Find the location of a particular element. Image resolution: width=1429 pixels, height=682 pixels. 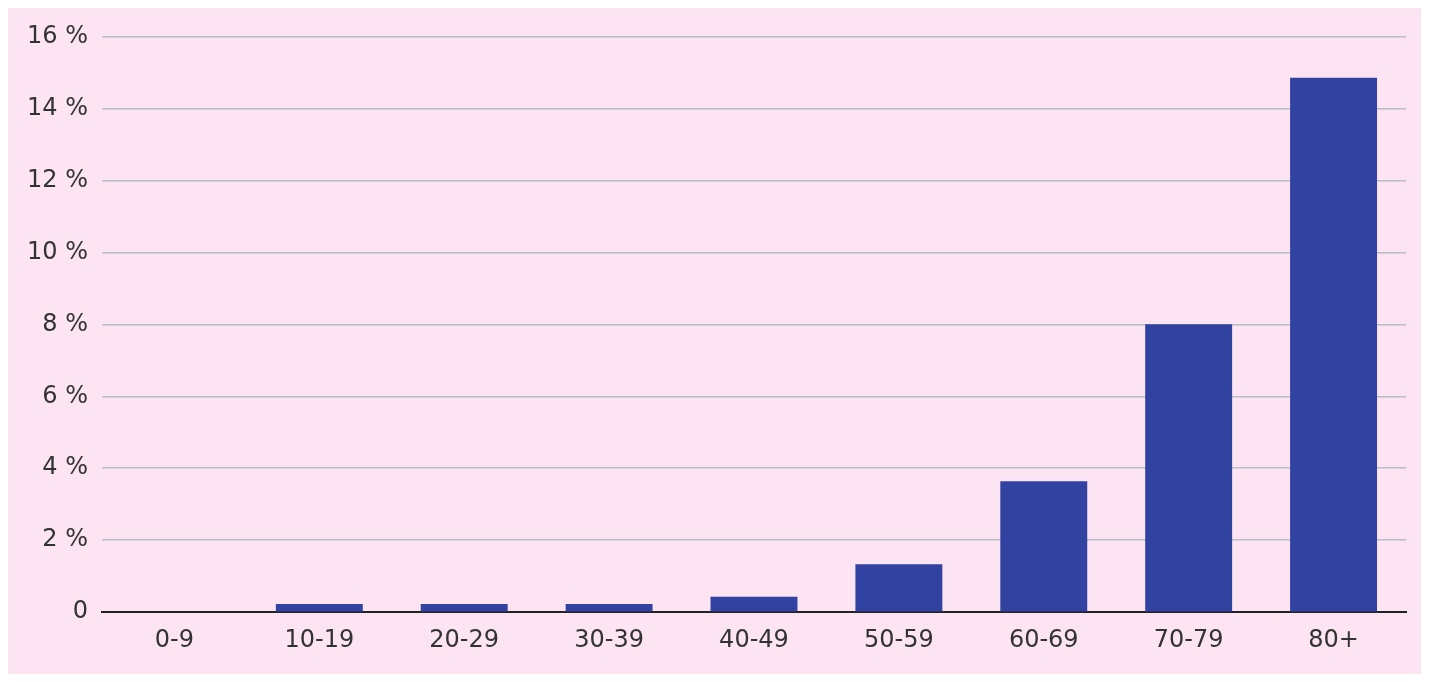

y-tick-label: 4 % is located at coordinates (65, 466).